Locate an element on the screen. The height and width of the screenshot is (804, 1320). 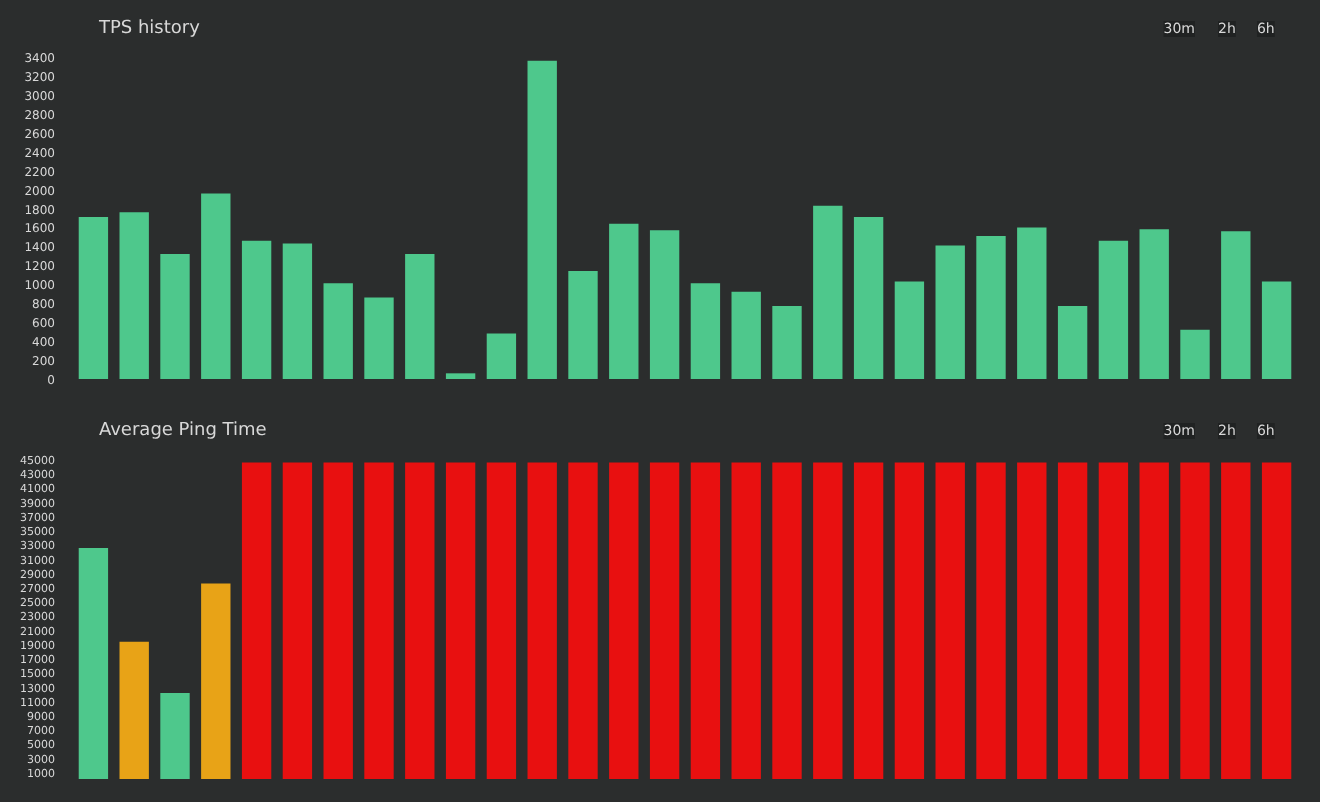
chart-title: TPS history is located at coordinates (149, 29).